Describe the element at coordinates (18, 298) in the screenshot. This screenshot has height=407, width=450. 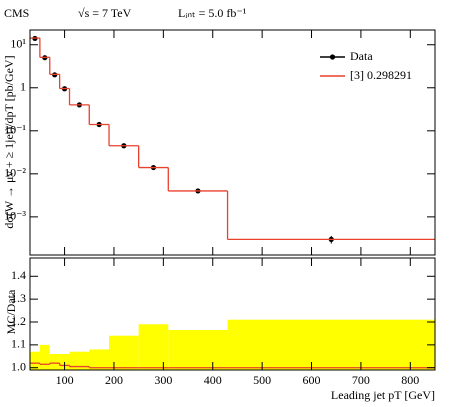
I see `y-tick-label: 1.3` at that location.